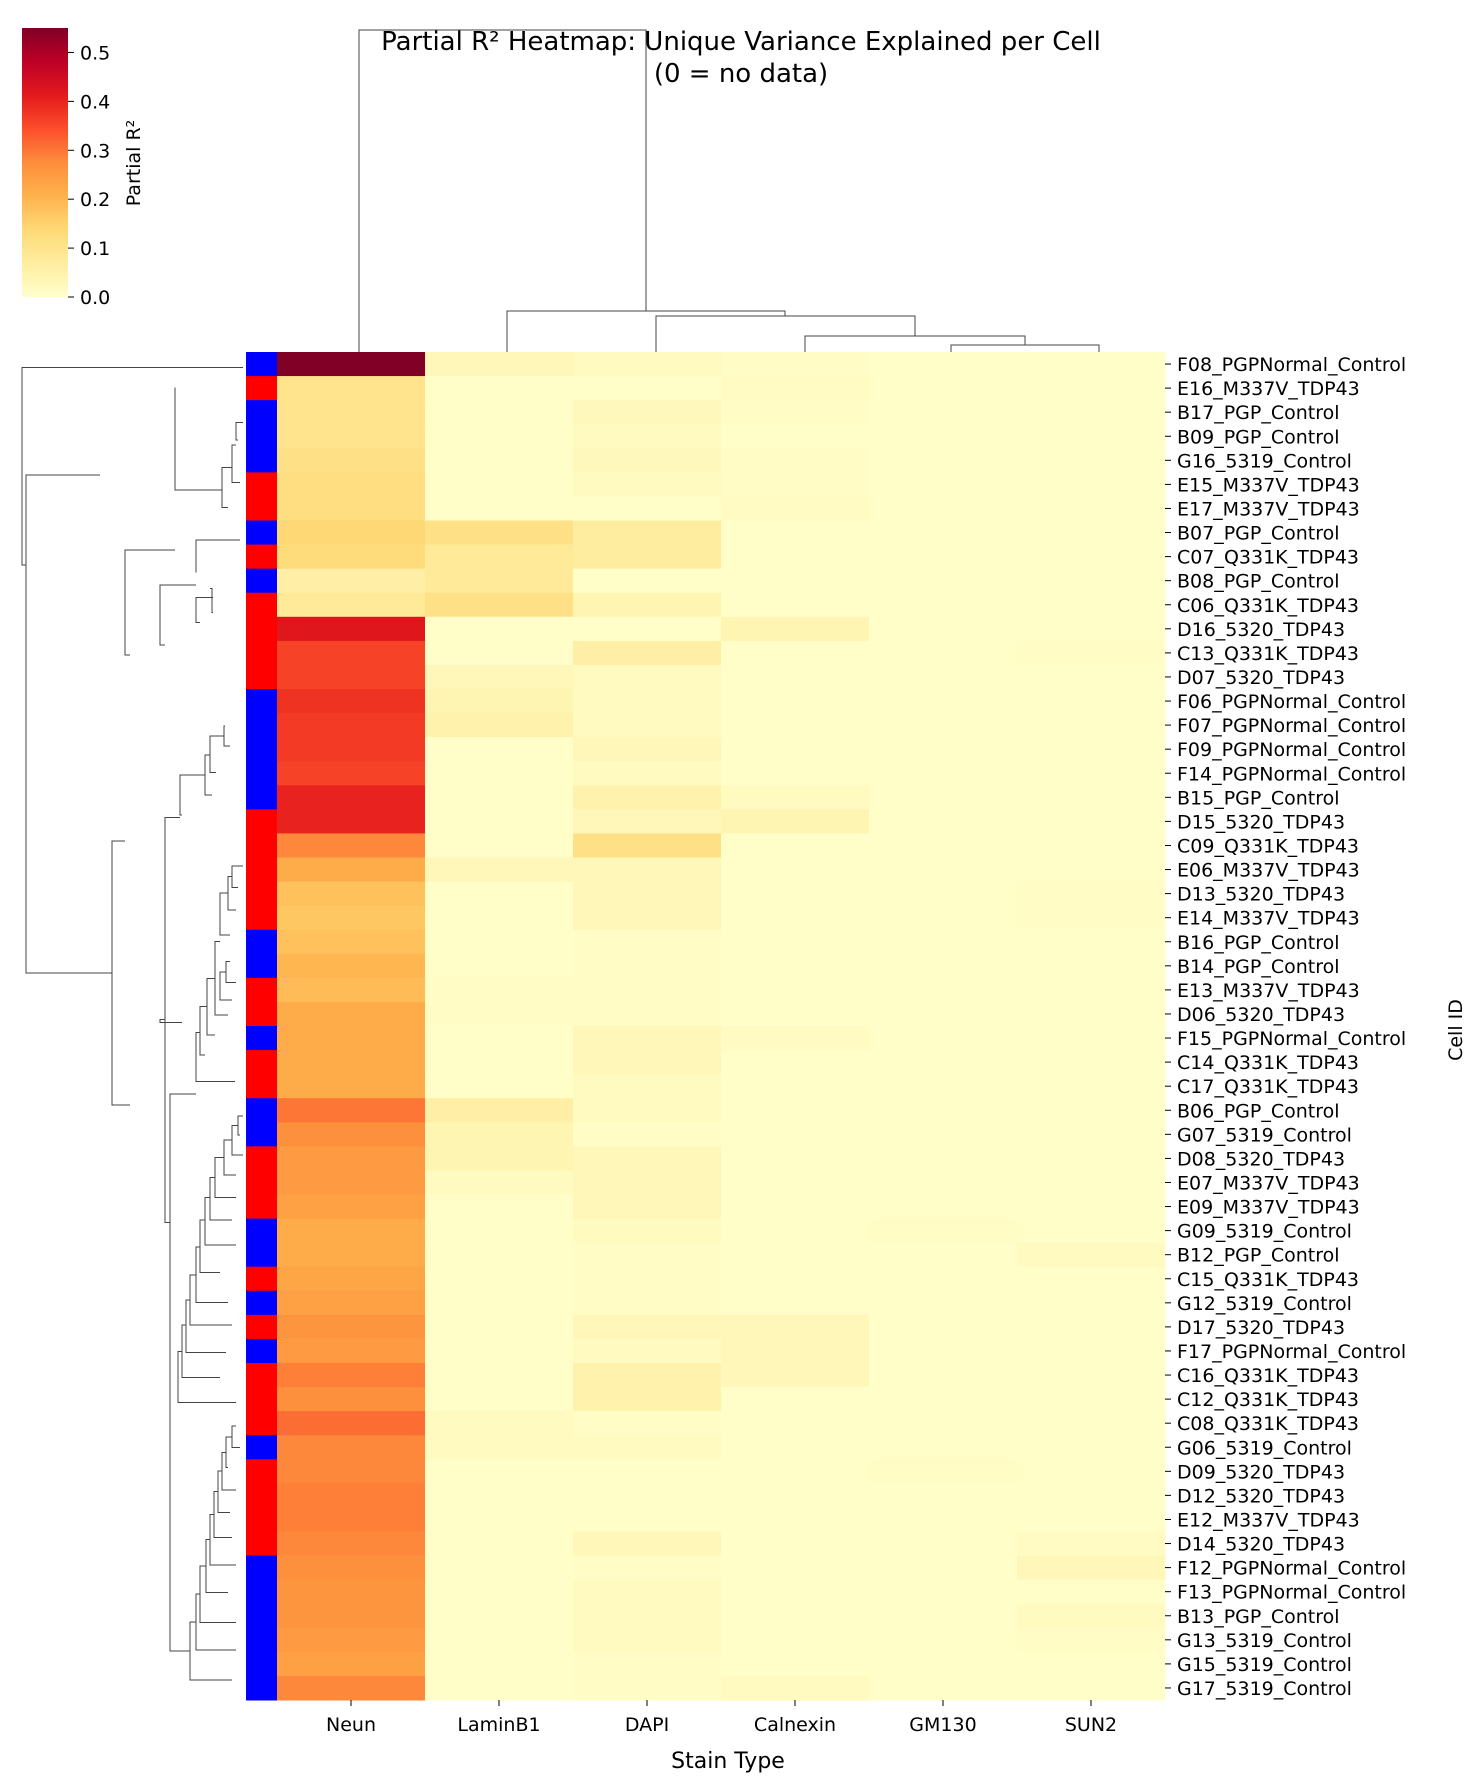  What do you see at coordinates (1258, 413) in the screenshot?
I see `row-label: B17_PGP_Control` at bounding box center [1258, 413].